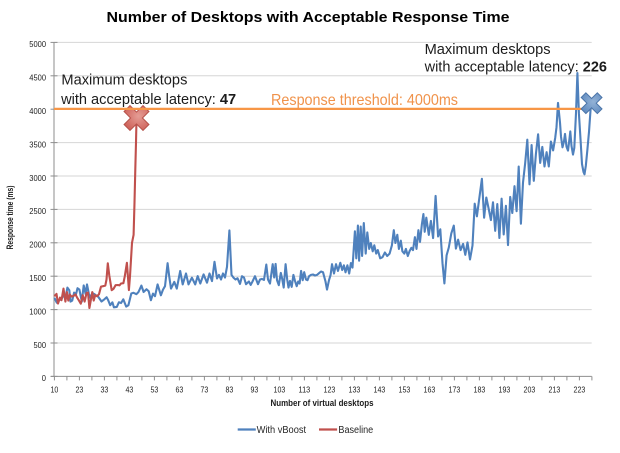 This screenshot has width=620, height=453. I want to click on svg-text: 33, so click(105, 389).